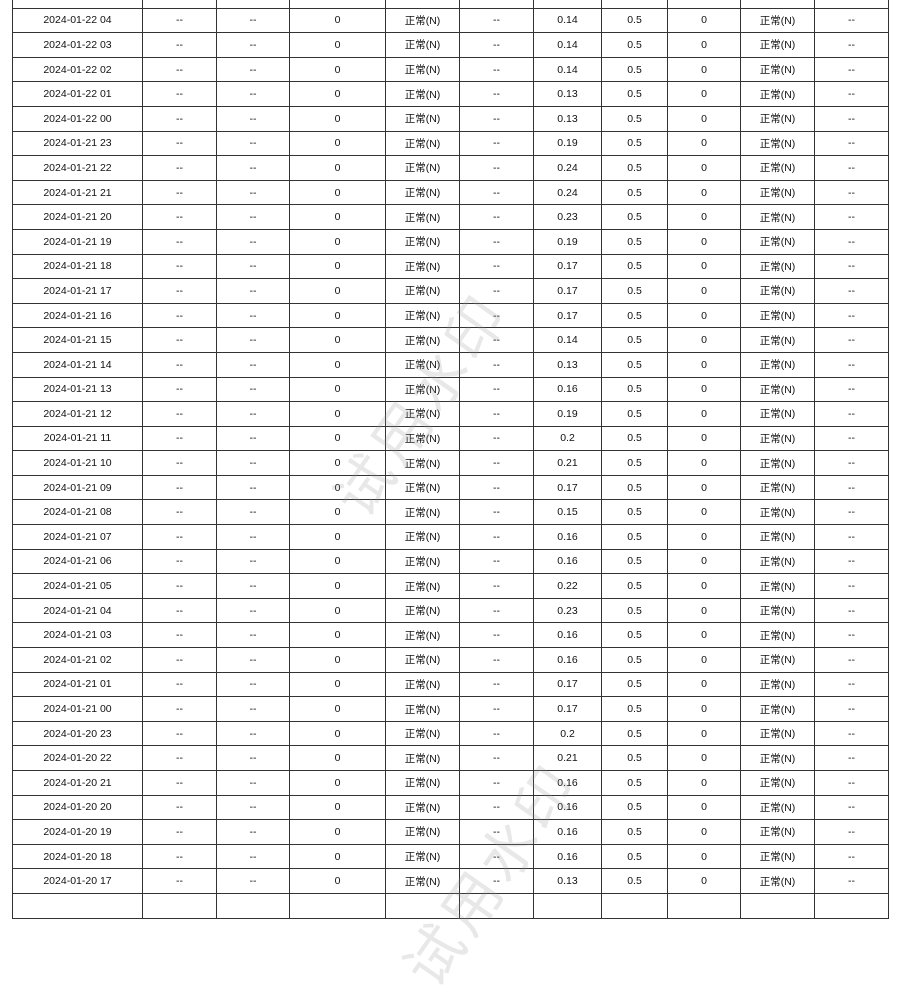 Image resolution: width=900 pixels, height=1001 pixels. Describe the element at coordinates (422, 4) in the screenshot. I see `status-cell` at that location.